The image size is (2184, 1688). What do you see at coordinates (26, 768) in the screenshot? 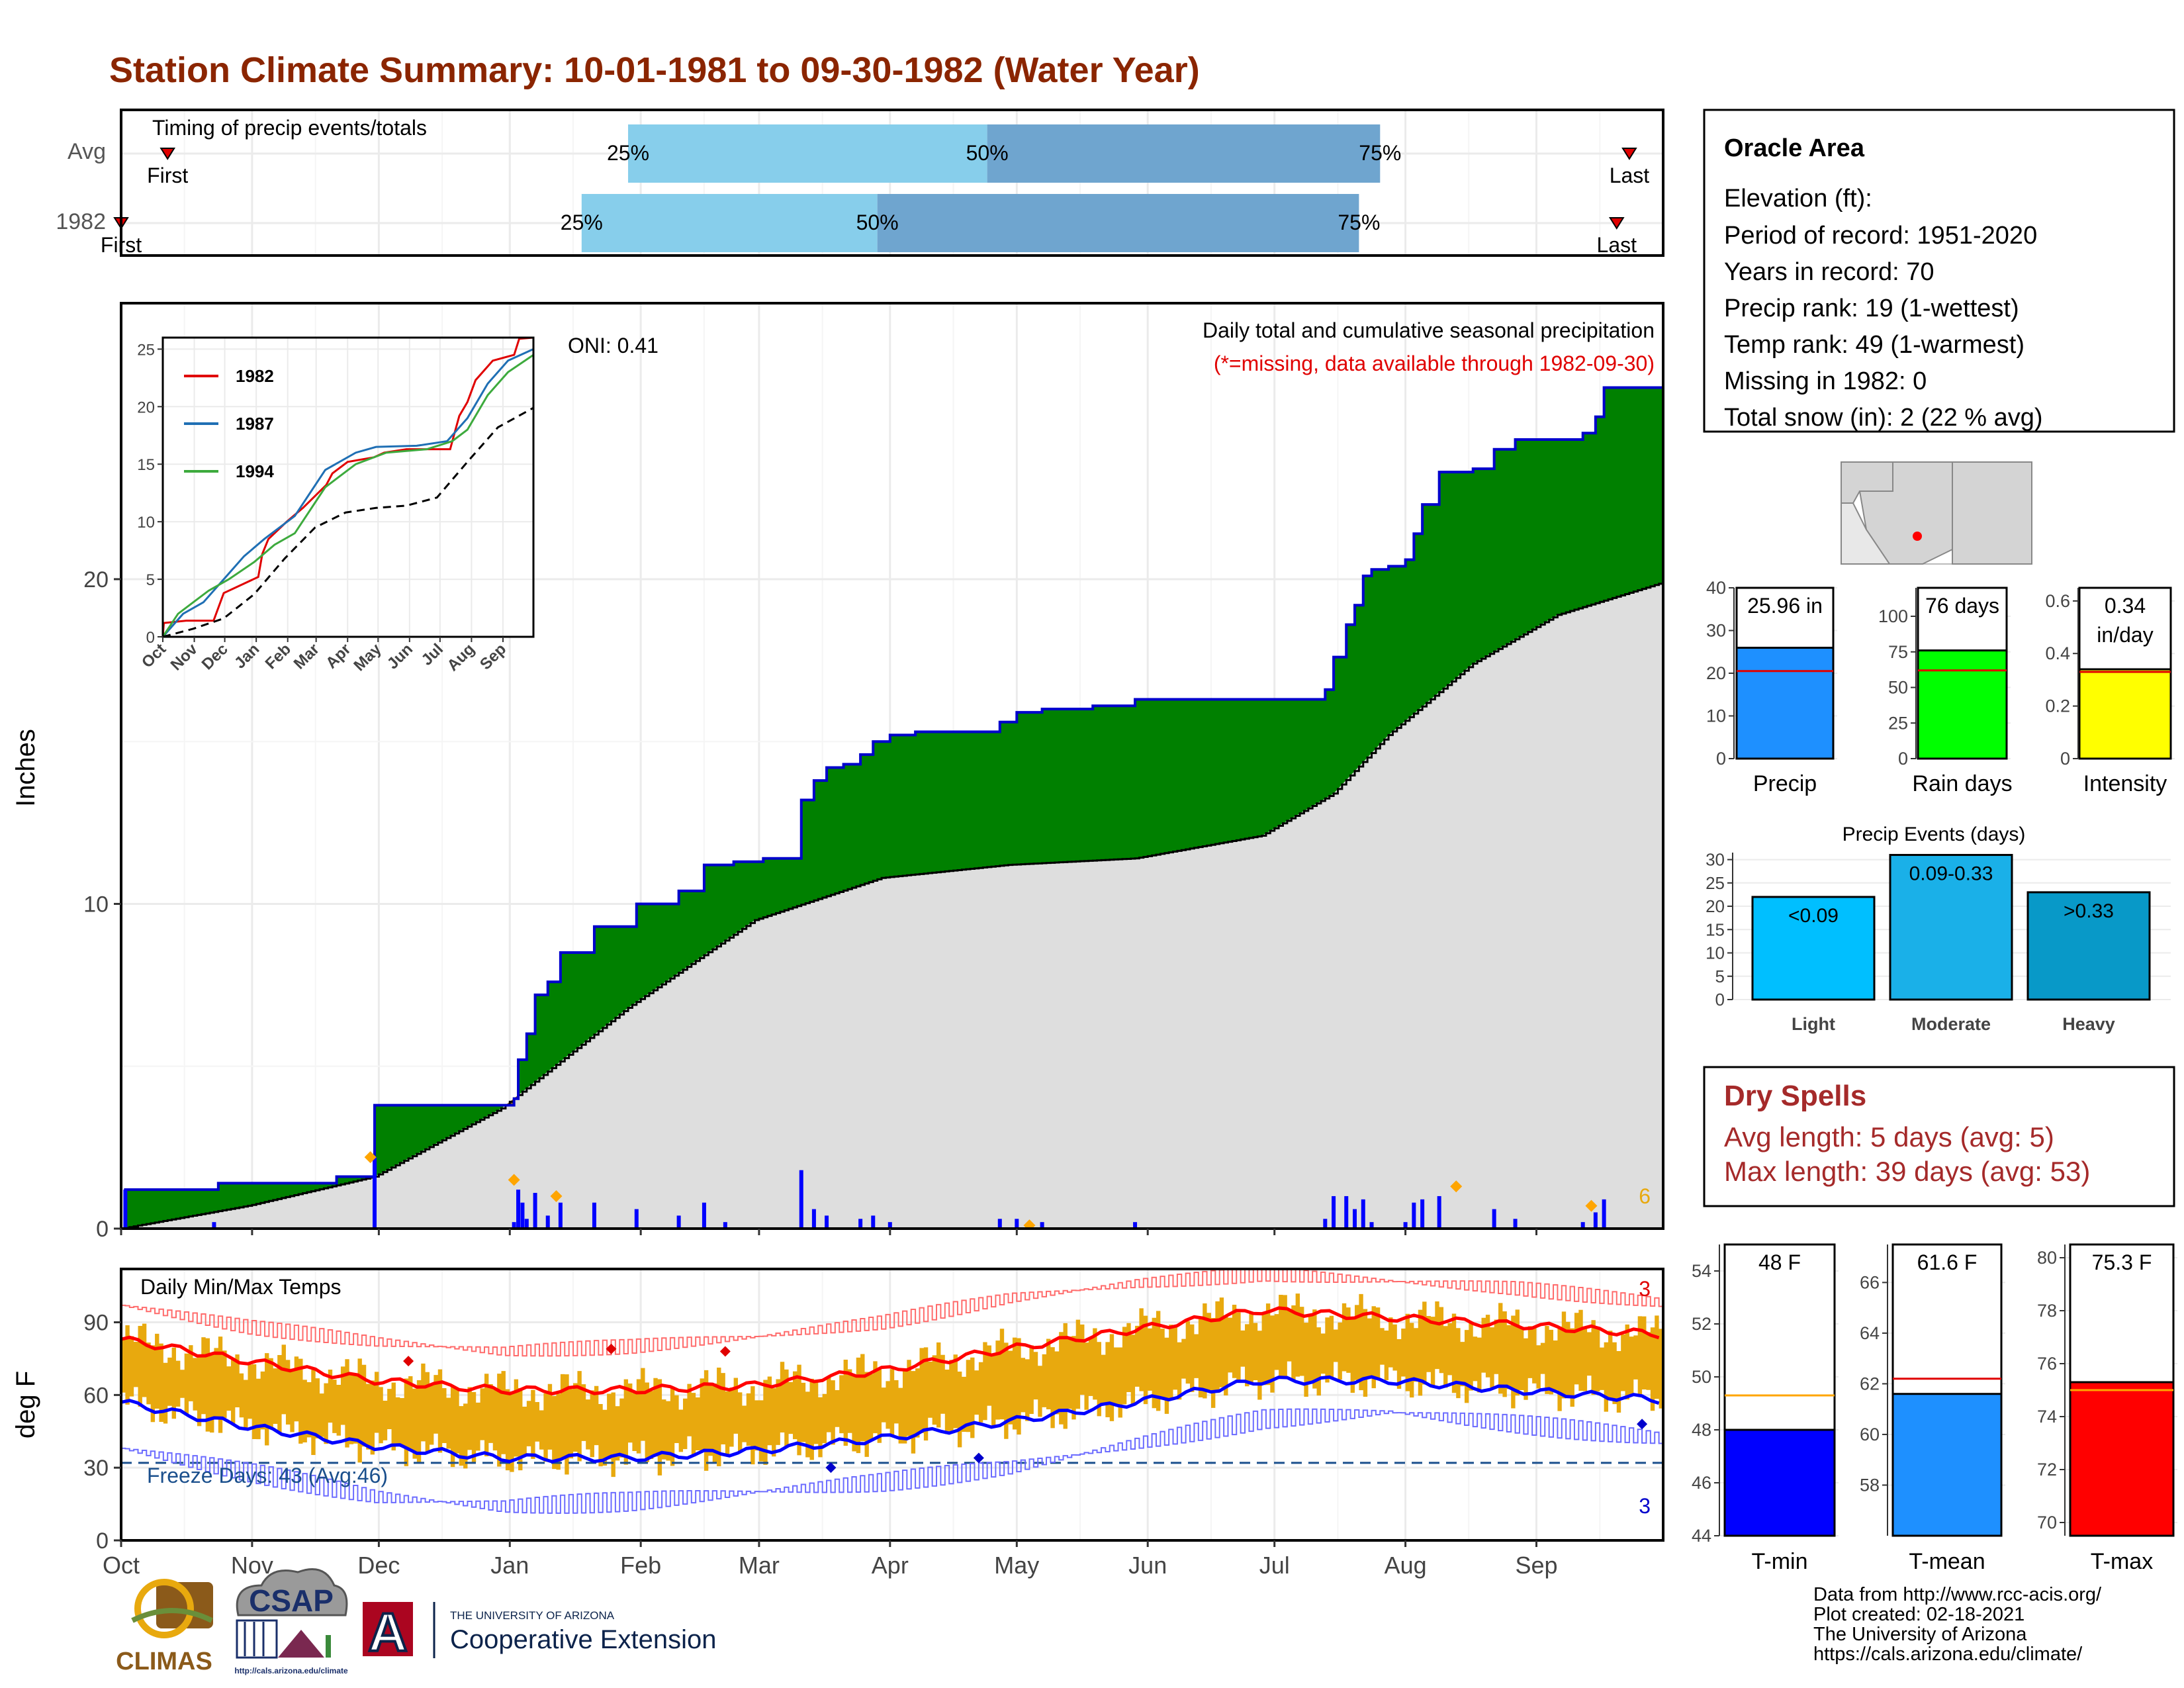
I see `precip-ylabel: Inches` at bounding box center [26, 768].